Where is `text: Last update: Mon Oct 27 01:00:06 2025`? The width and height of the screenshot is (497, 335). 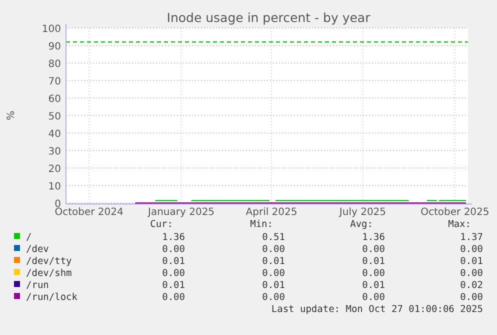 text: Last update: Mon Oct 27 01:00:06 2025 is located at coordinates (377, 309).